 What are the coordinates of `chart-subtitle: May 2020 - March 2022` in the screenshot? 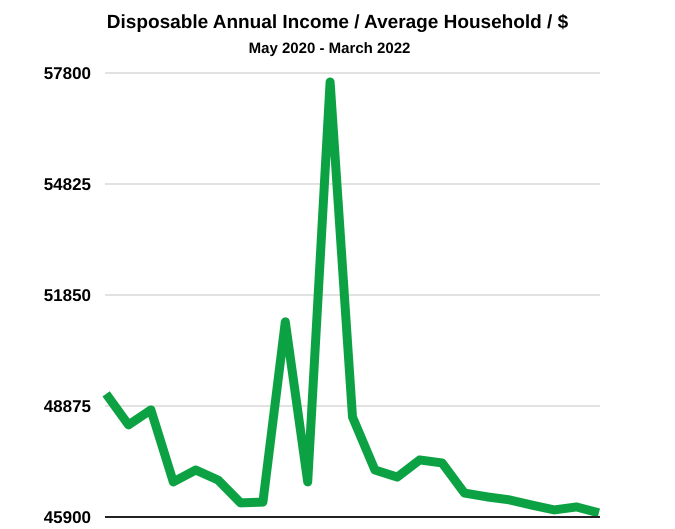 It's located at (329, 48).